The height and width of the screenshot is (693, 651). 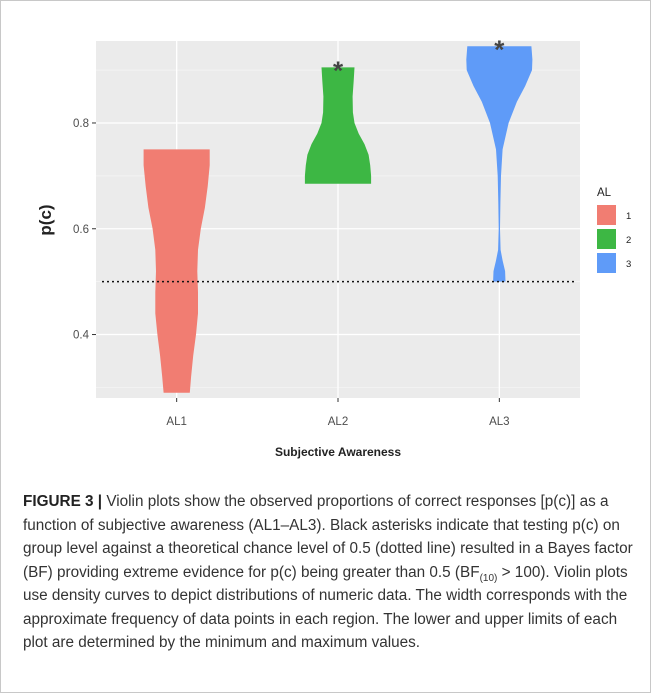 I want to click on caption-subscript: (10), so click(x=488, y=578).